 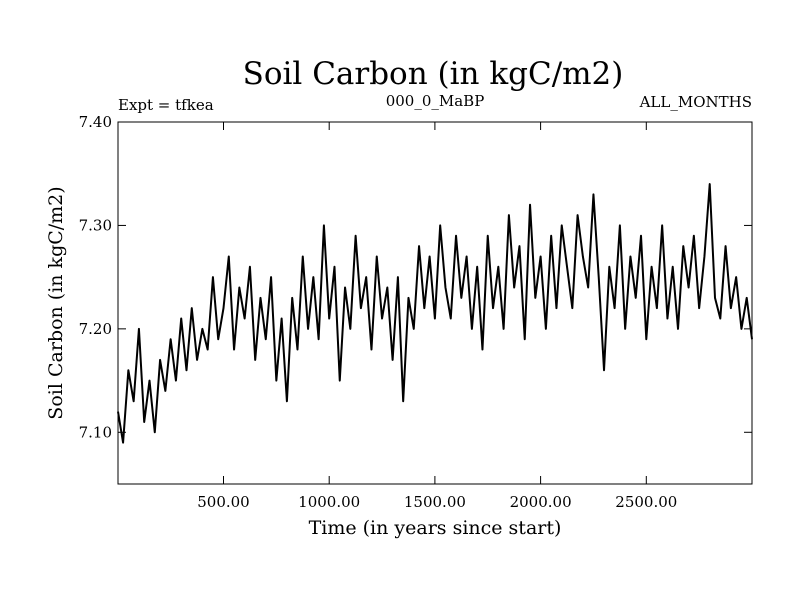 I want to click on y-tick-label: 7.30, so click(x=95, y=225).